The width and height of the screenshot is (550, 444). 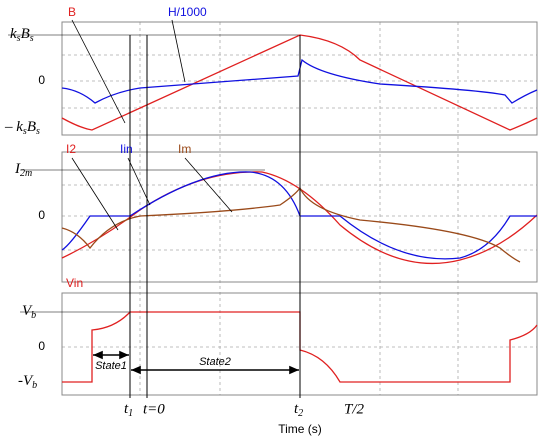 What do you see at coordinates (72, 12) in the screenshot?
I see `curve-label: B` at bounding box center [72, 12].